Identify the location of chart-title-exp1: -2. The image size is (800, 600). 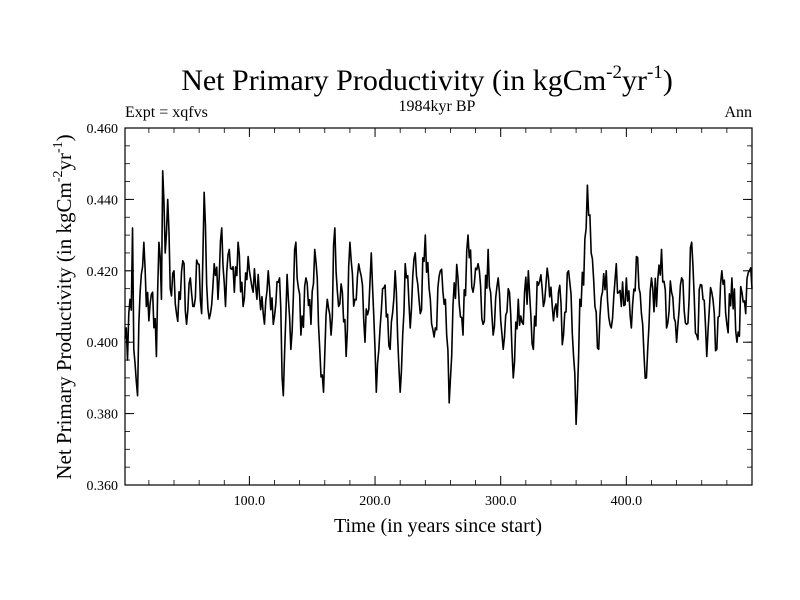
(614, 72).